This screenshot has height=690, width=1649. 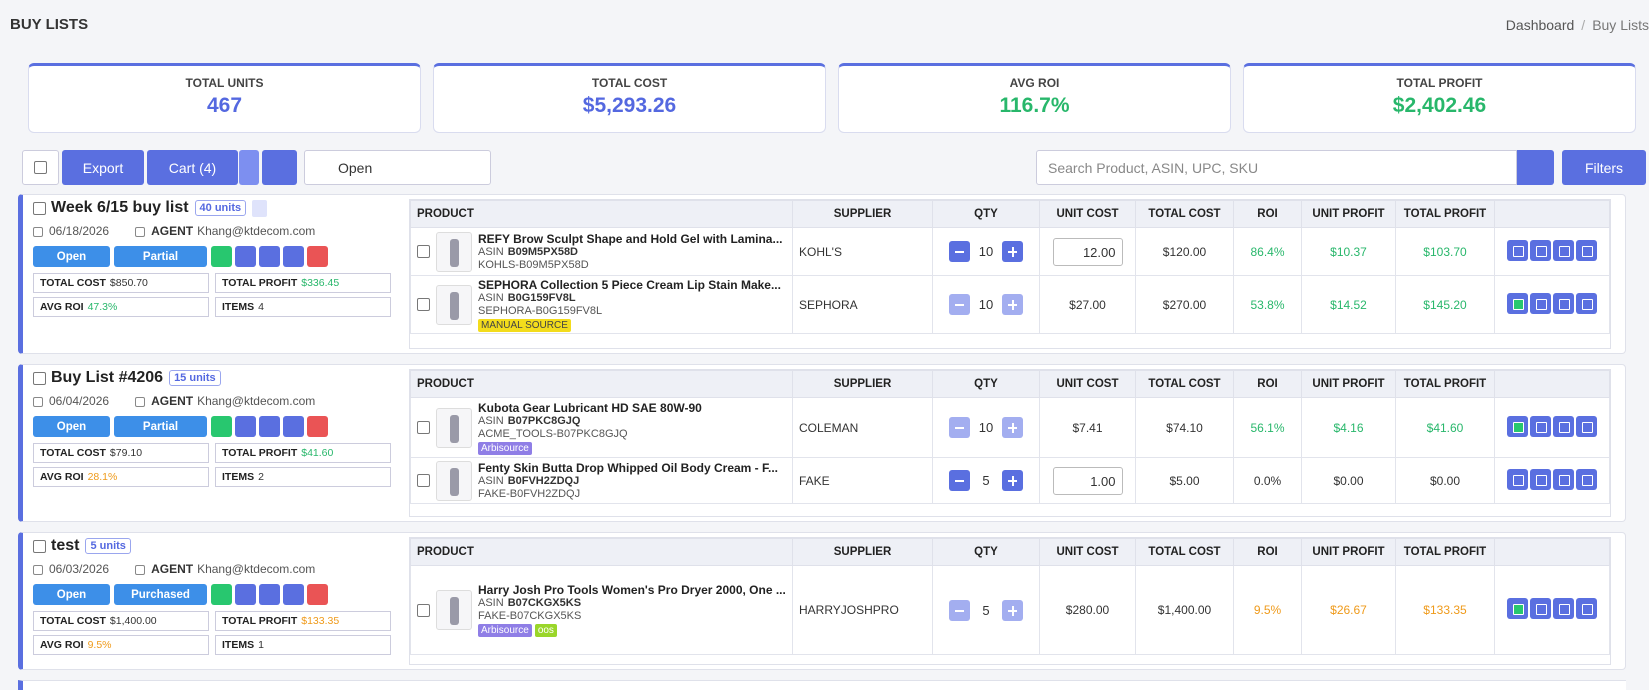 What do you see at coordinates (224, 83) in the screenshot?
I see `stat-label: TOTAL UNITS` at bounding box center [224, 83].